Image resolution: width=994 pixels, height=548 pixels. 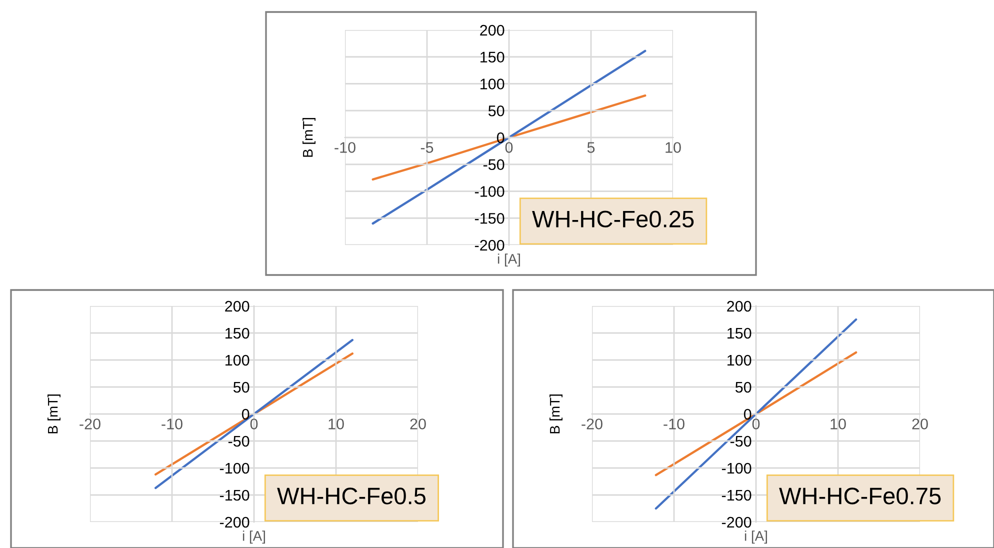 I want to click on annotation: WH-HC-Fe0.25, so click(x=613, y=219).